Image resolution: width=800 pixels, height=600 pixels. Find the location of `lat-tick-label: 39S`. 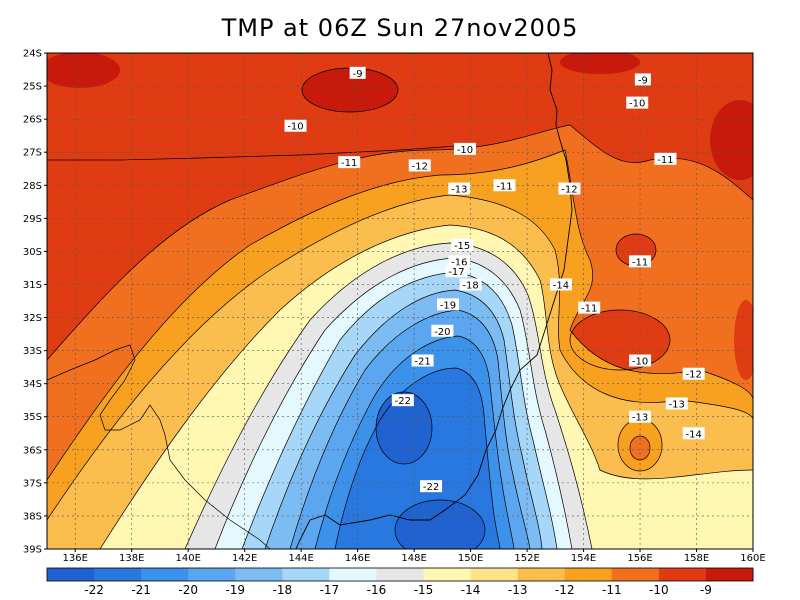

lat-tick-label: 39S is located at coordinates (32, 550).